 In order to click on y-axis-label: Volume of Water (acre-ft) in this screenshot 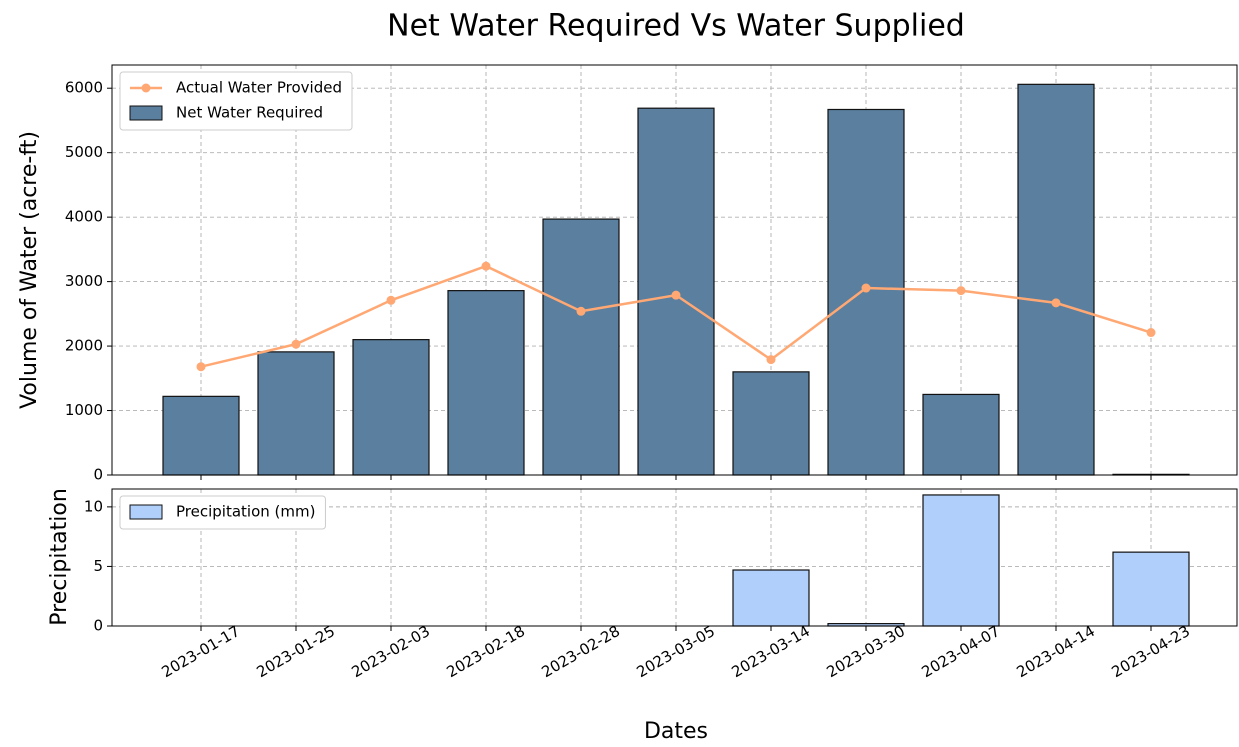, I will do `click(29, 270)`.